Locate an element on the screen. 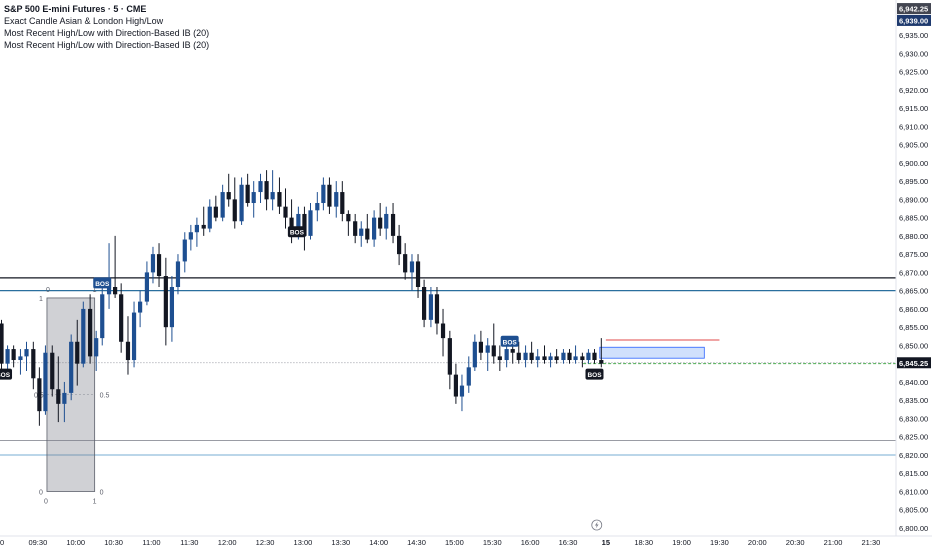  indicator-asian-london: Exact Candle Asian & London High/Low is located at coordinates (84, 21).